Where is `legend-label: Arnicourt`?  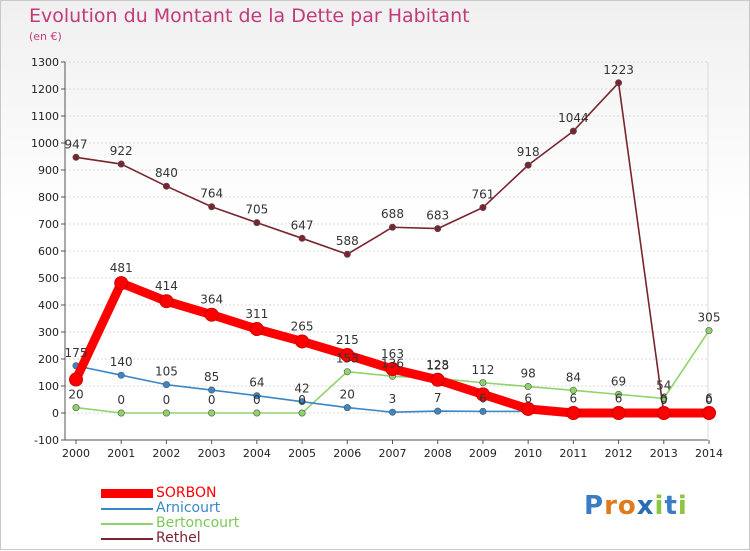
legend-label: Arnicourt is located at coordinates (188, 508).